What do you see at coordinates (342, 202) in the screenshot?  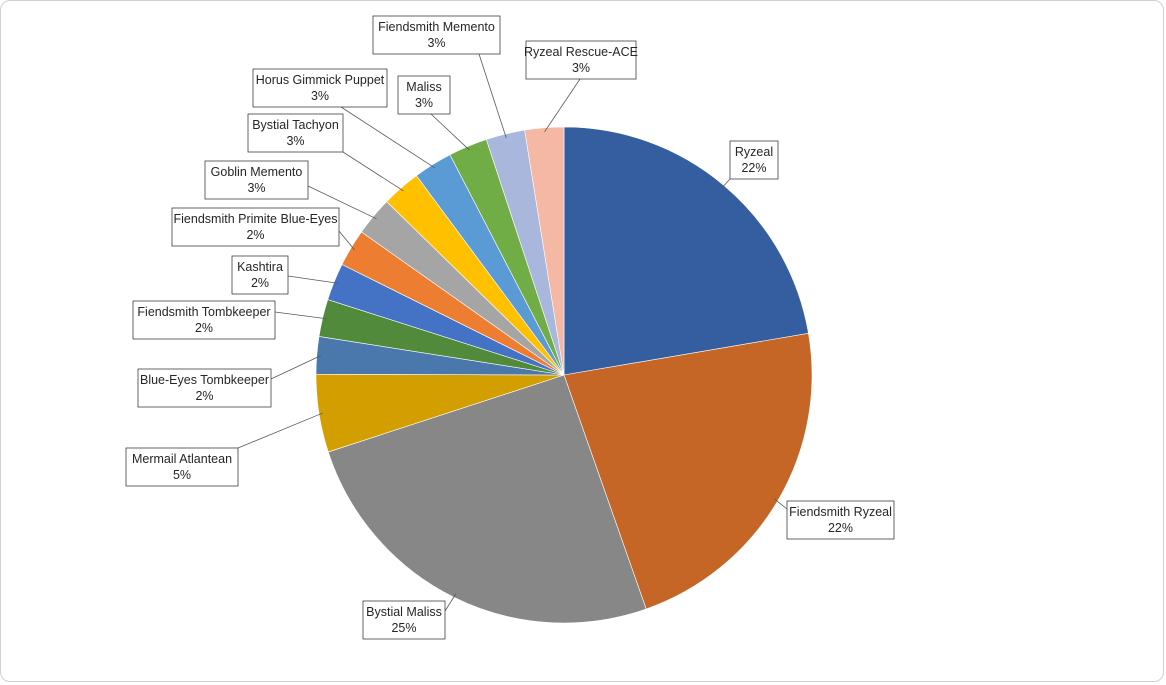 I see `leader-line-goblin-memento` at bounding box center [342, 202].